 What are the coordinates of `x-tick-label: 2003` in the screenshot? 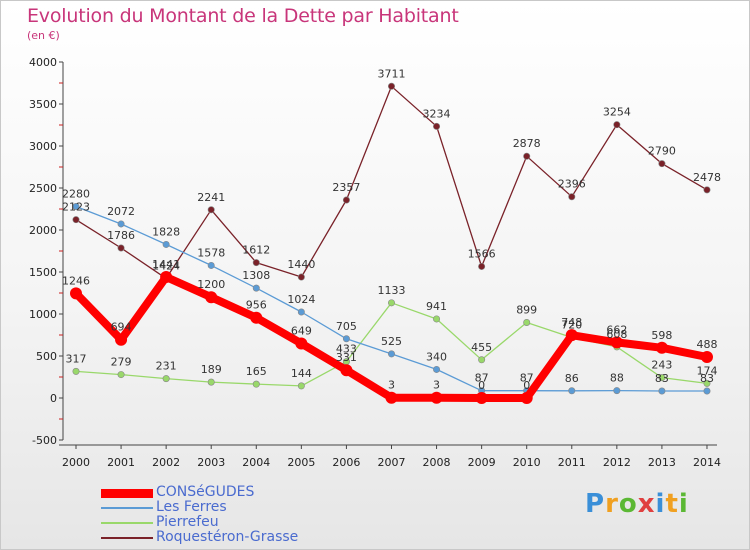 It's located at (211, 462).